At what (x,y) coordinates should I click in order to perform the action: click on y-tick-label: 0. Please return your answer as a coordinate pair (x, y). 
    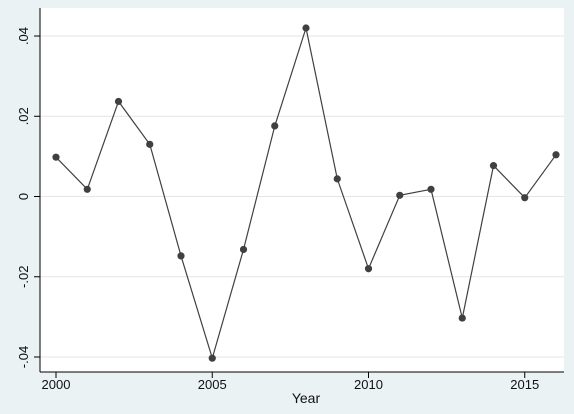
    Looking at the image, I should click on (23, 196).